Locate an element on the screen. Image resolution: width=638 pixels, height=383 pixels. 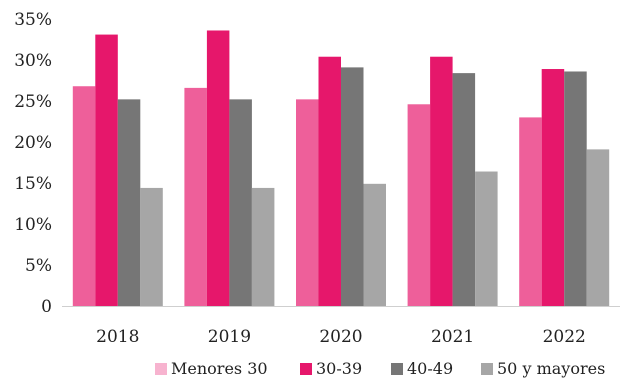
x-axis: 2018 2019 2020 2021 2022 is located at coordinates (341, 337).